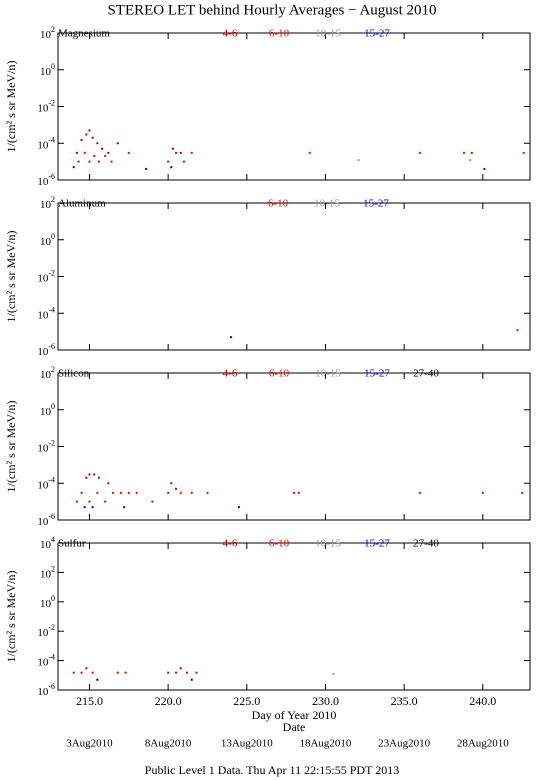 The image size is (544, 780). Describe the element at coordinates (483, 744) in the screenshot. I see `date-label: 28Aug2010` at that location.